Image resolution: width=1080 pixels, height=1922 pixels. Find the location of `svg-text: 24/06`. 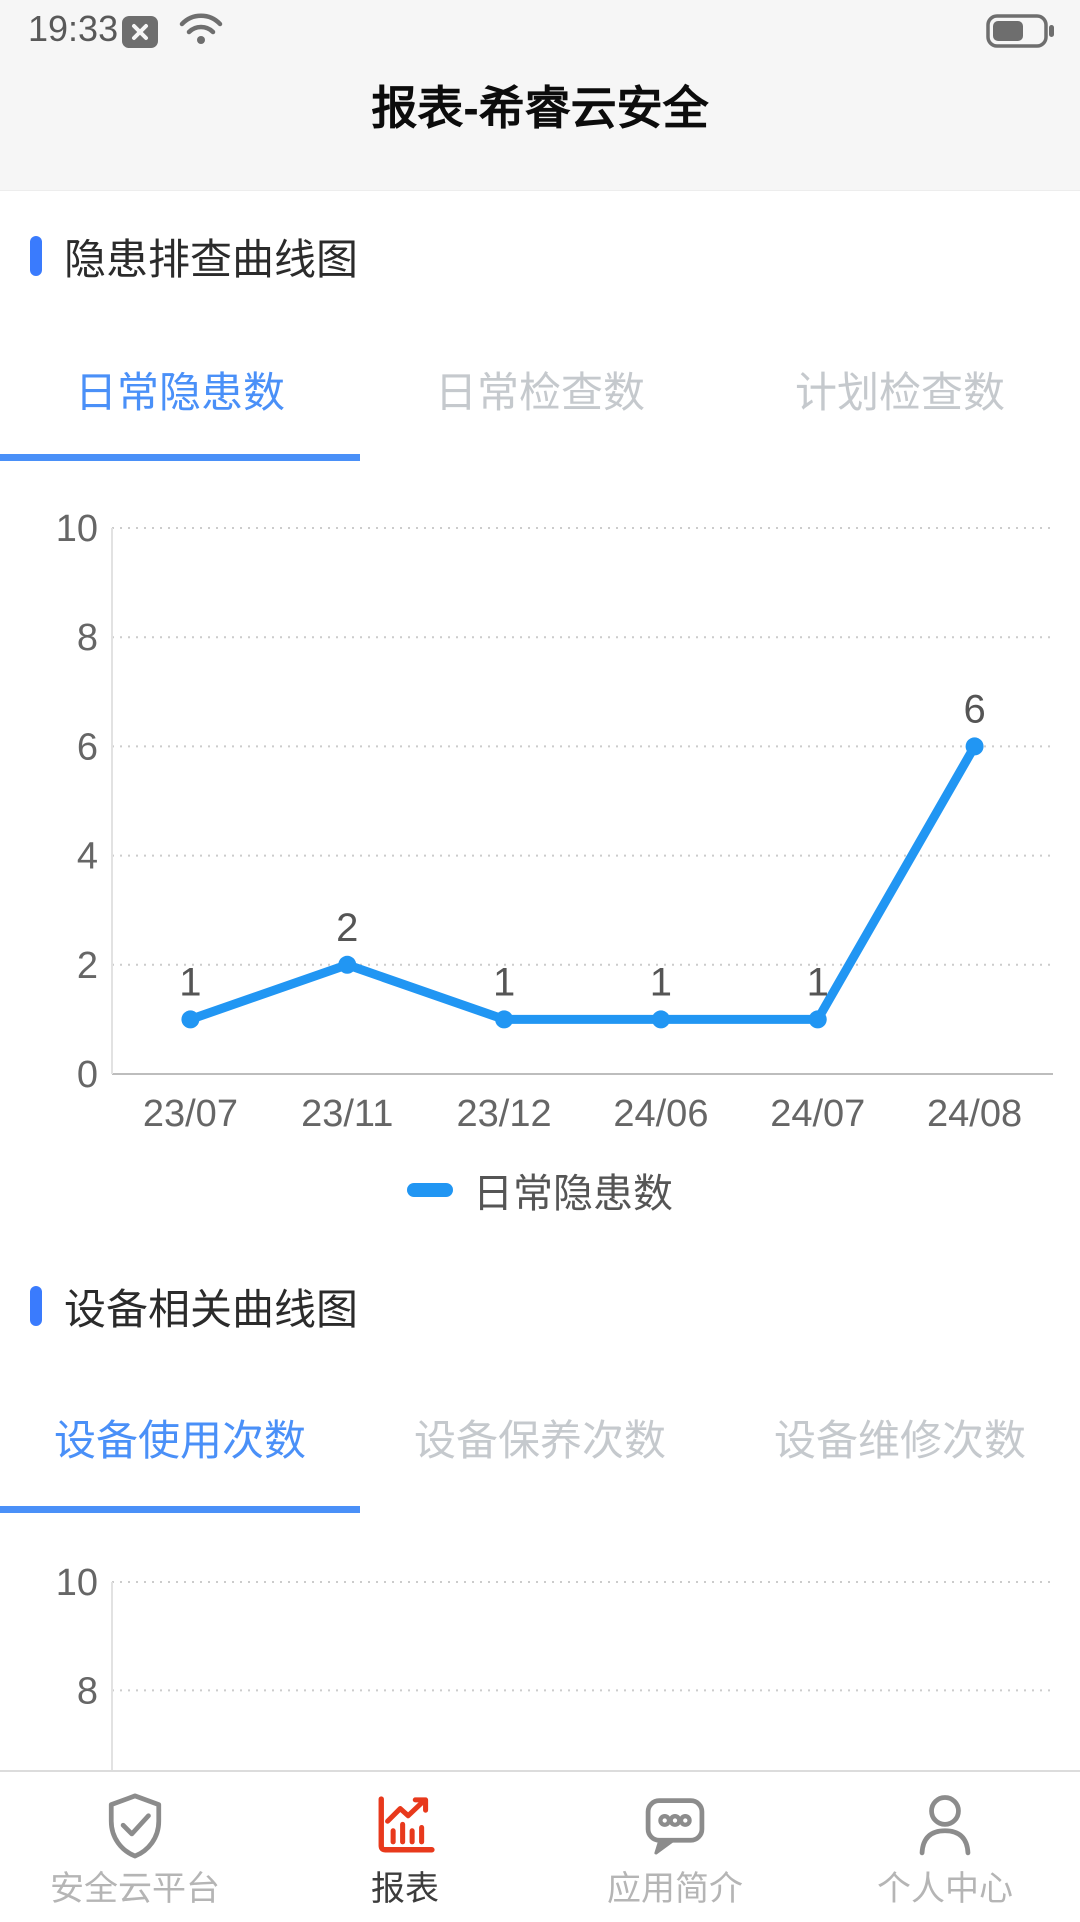

svg-text: 24/06 is located at coordinates (660, 1114).